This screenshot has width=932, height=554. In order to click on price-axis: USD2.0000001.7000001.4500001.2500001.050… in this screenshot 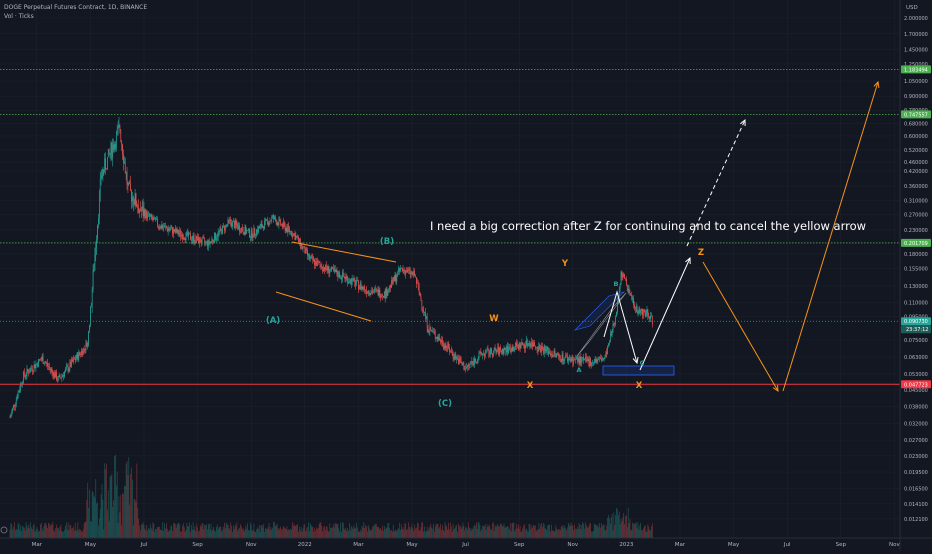, I will do `click(915, 275)`.